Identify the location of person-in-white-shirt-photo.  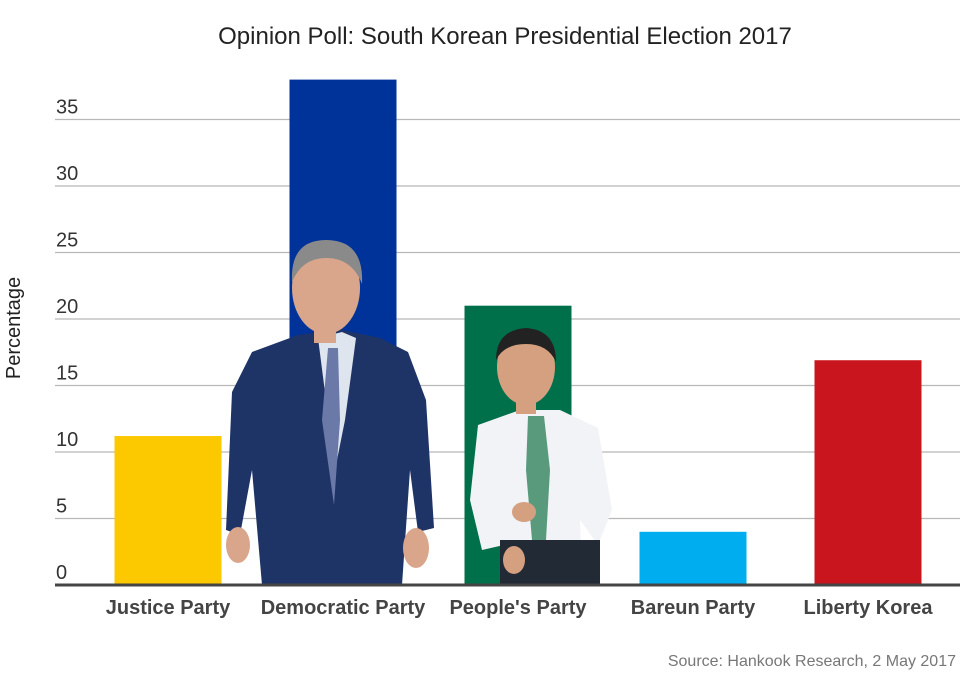
(541, 456).